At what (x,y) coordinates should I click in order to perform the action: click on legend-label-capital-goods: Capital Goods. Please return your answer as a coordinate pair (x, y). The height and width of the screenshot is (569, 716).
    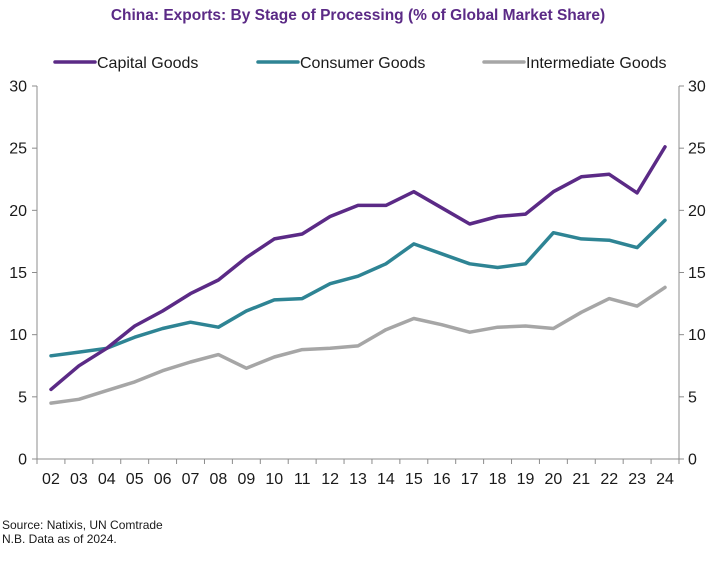
    Looking at the image, I should click on (147, 63).